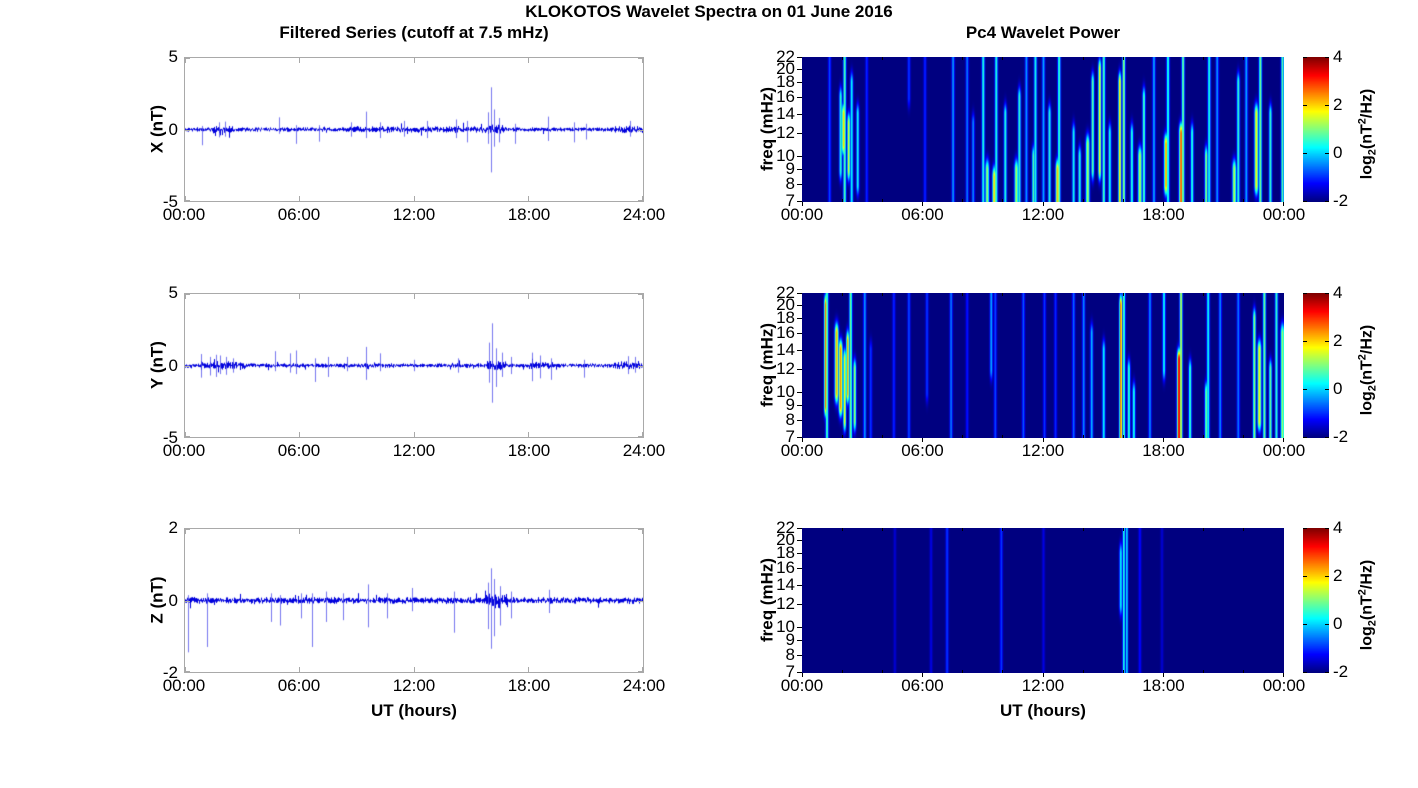 This screenshot has height=788, width=1418. What do you see at coordinates (785, 82) in the screenshot?
I see `ytick-label: 18` at bounding box center [785, 82].